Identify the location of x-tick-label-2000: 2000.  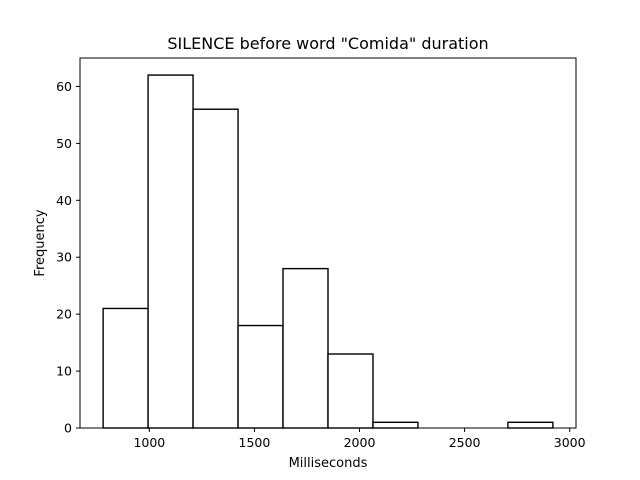
(360, 442).